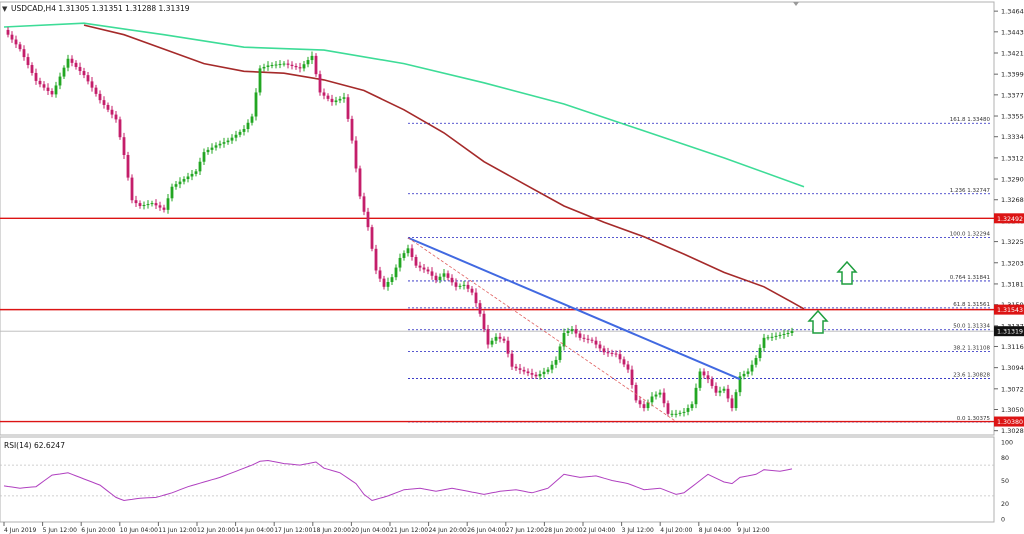  What do you see at coordinates (1005, 504) in the screenshot?
I see `rsi-axis-label: 20` at bounding box center [1005, 504].